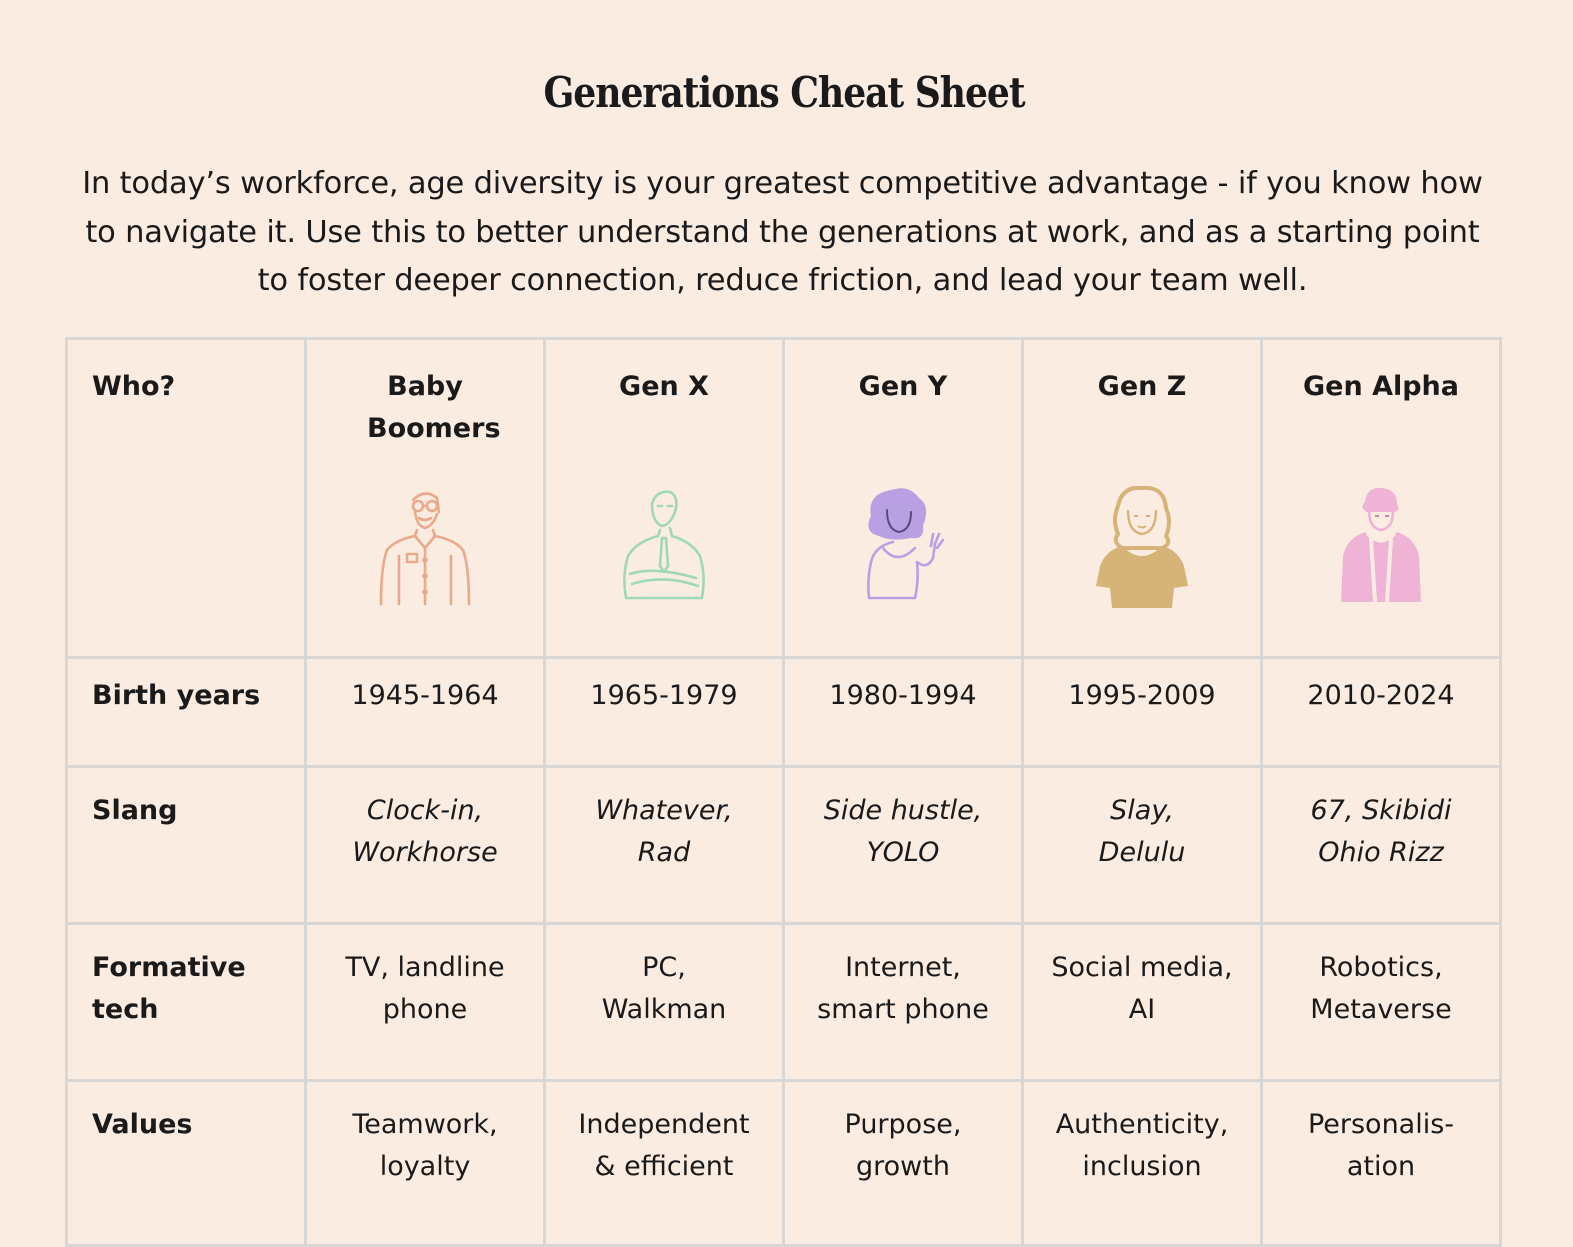 The width and height of the screenshot is (1573, 1247). Describe the element at coordinates (1381, 1002) in the screenshot. I see `table-cell: Robotics, Metaverse` at that location.